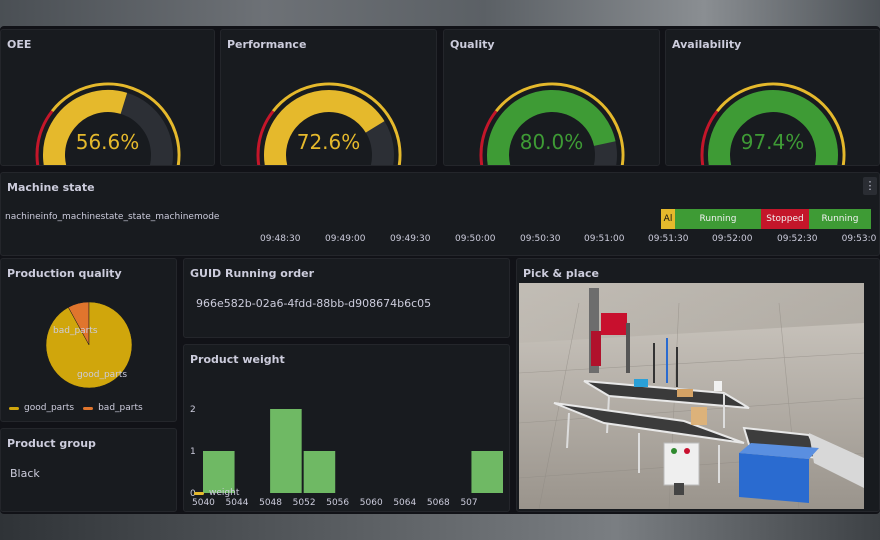 The width and height of the screenshot is (880, 540). Describe the element at coordinates (51, 443) in the screenshot. I see `product-group-title: Product group` at that location.